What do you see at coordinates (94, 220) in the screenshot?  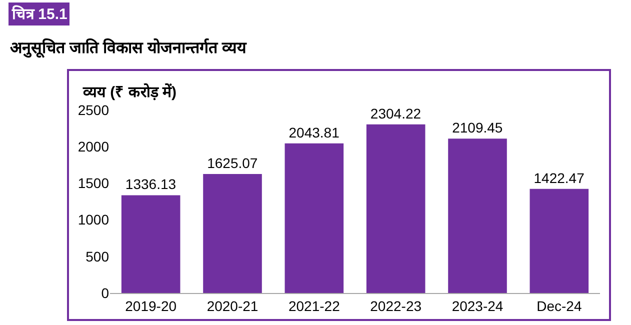 I see `y-tick-label: 1000` at bounding box center [94, 220].